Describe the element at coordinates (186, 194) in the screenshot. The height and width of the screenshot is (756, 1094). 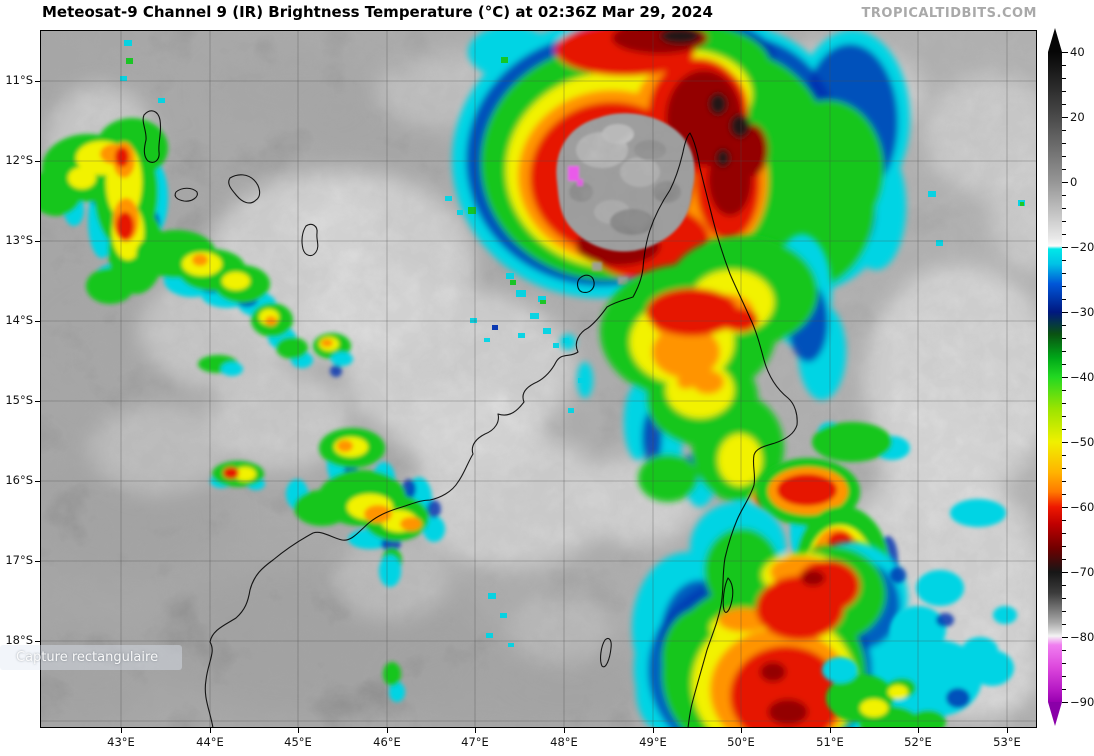
I see `island-moheli` at that location.